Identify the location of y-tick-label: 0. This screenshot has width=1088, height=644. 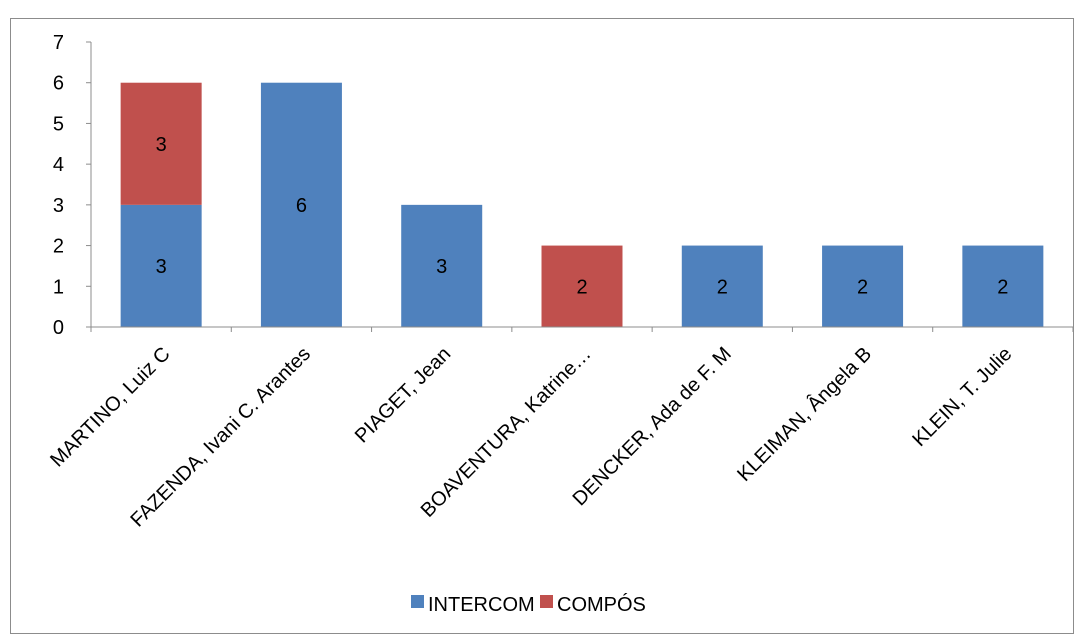
(58, 328).